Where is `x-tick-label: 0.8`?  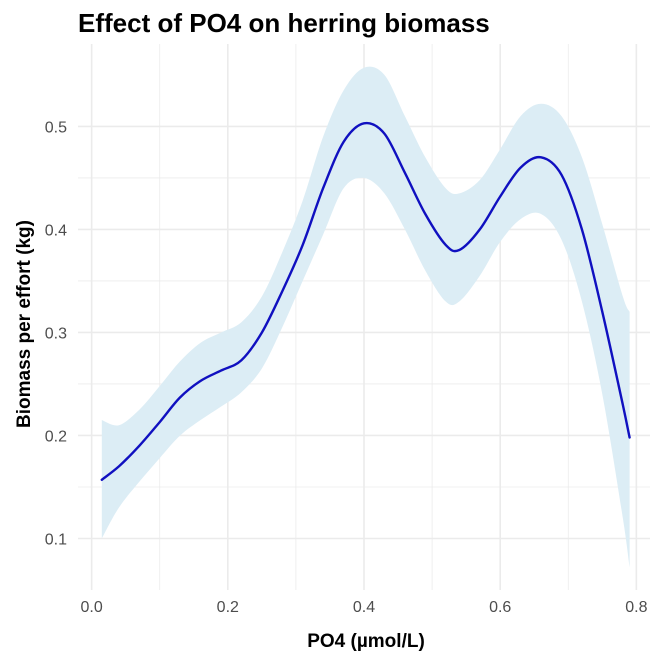
x-tick-label: 0.8 is located at coordinates (636, 607).